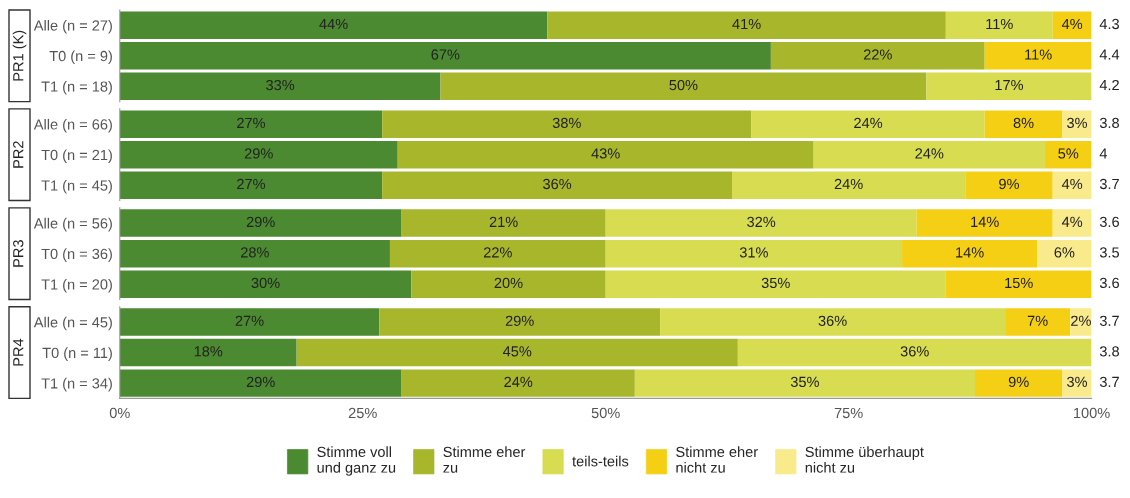 The width and height of the screenshot is (1130, 498). Describe the element at coordinates (18, 352) in the screenshot. I see `text: PR4` at that location.